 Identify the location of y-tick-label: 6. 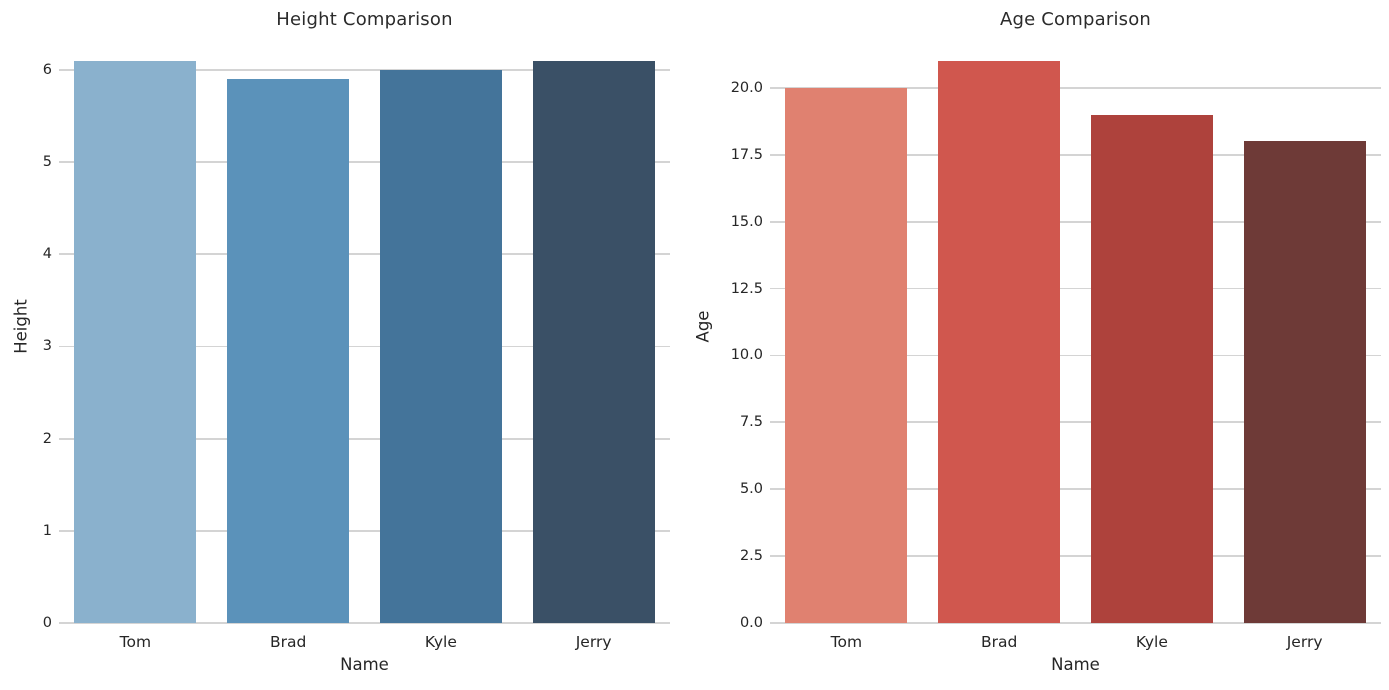
(47, 69).